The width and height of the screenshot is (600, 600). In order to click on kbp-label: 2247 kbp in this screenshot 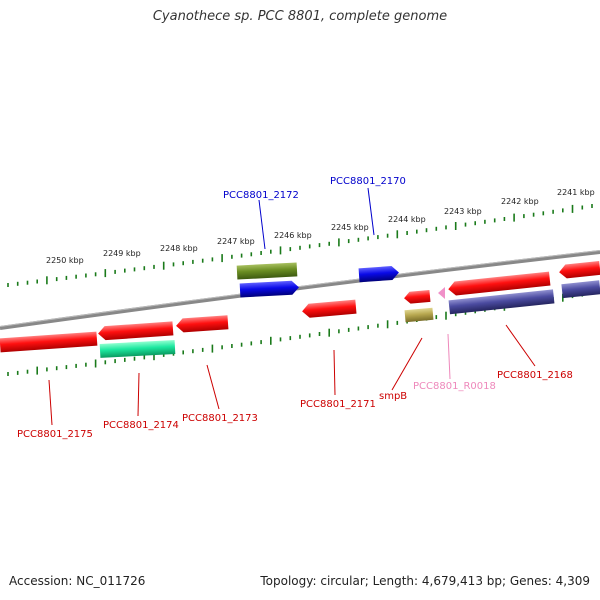, I will do `click(236, 241)`.